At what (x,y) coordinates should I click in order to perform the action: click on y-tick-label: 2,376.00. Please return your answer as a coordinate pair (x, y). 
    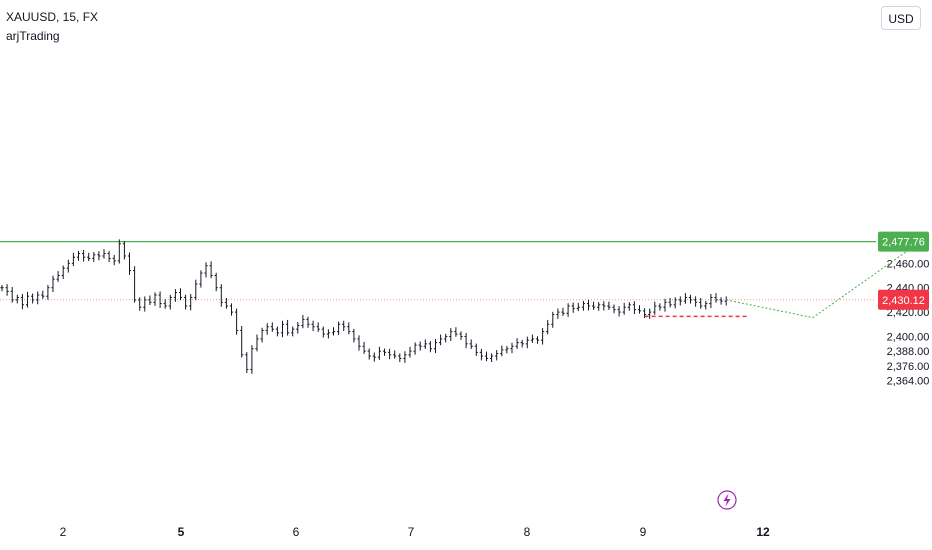
    Looking at the image, I should click on (908, 367).